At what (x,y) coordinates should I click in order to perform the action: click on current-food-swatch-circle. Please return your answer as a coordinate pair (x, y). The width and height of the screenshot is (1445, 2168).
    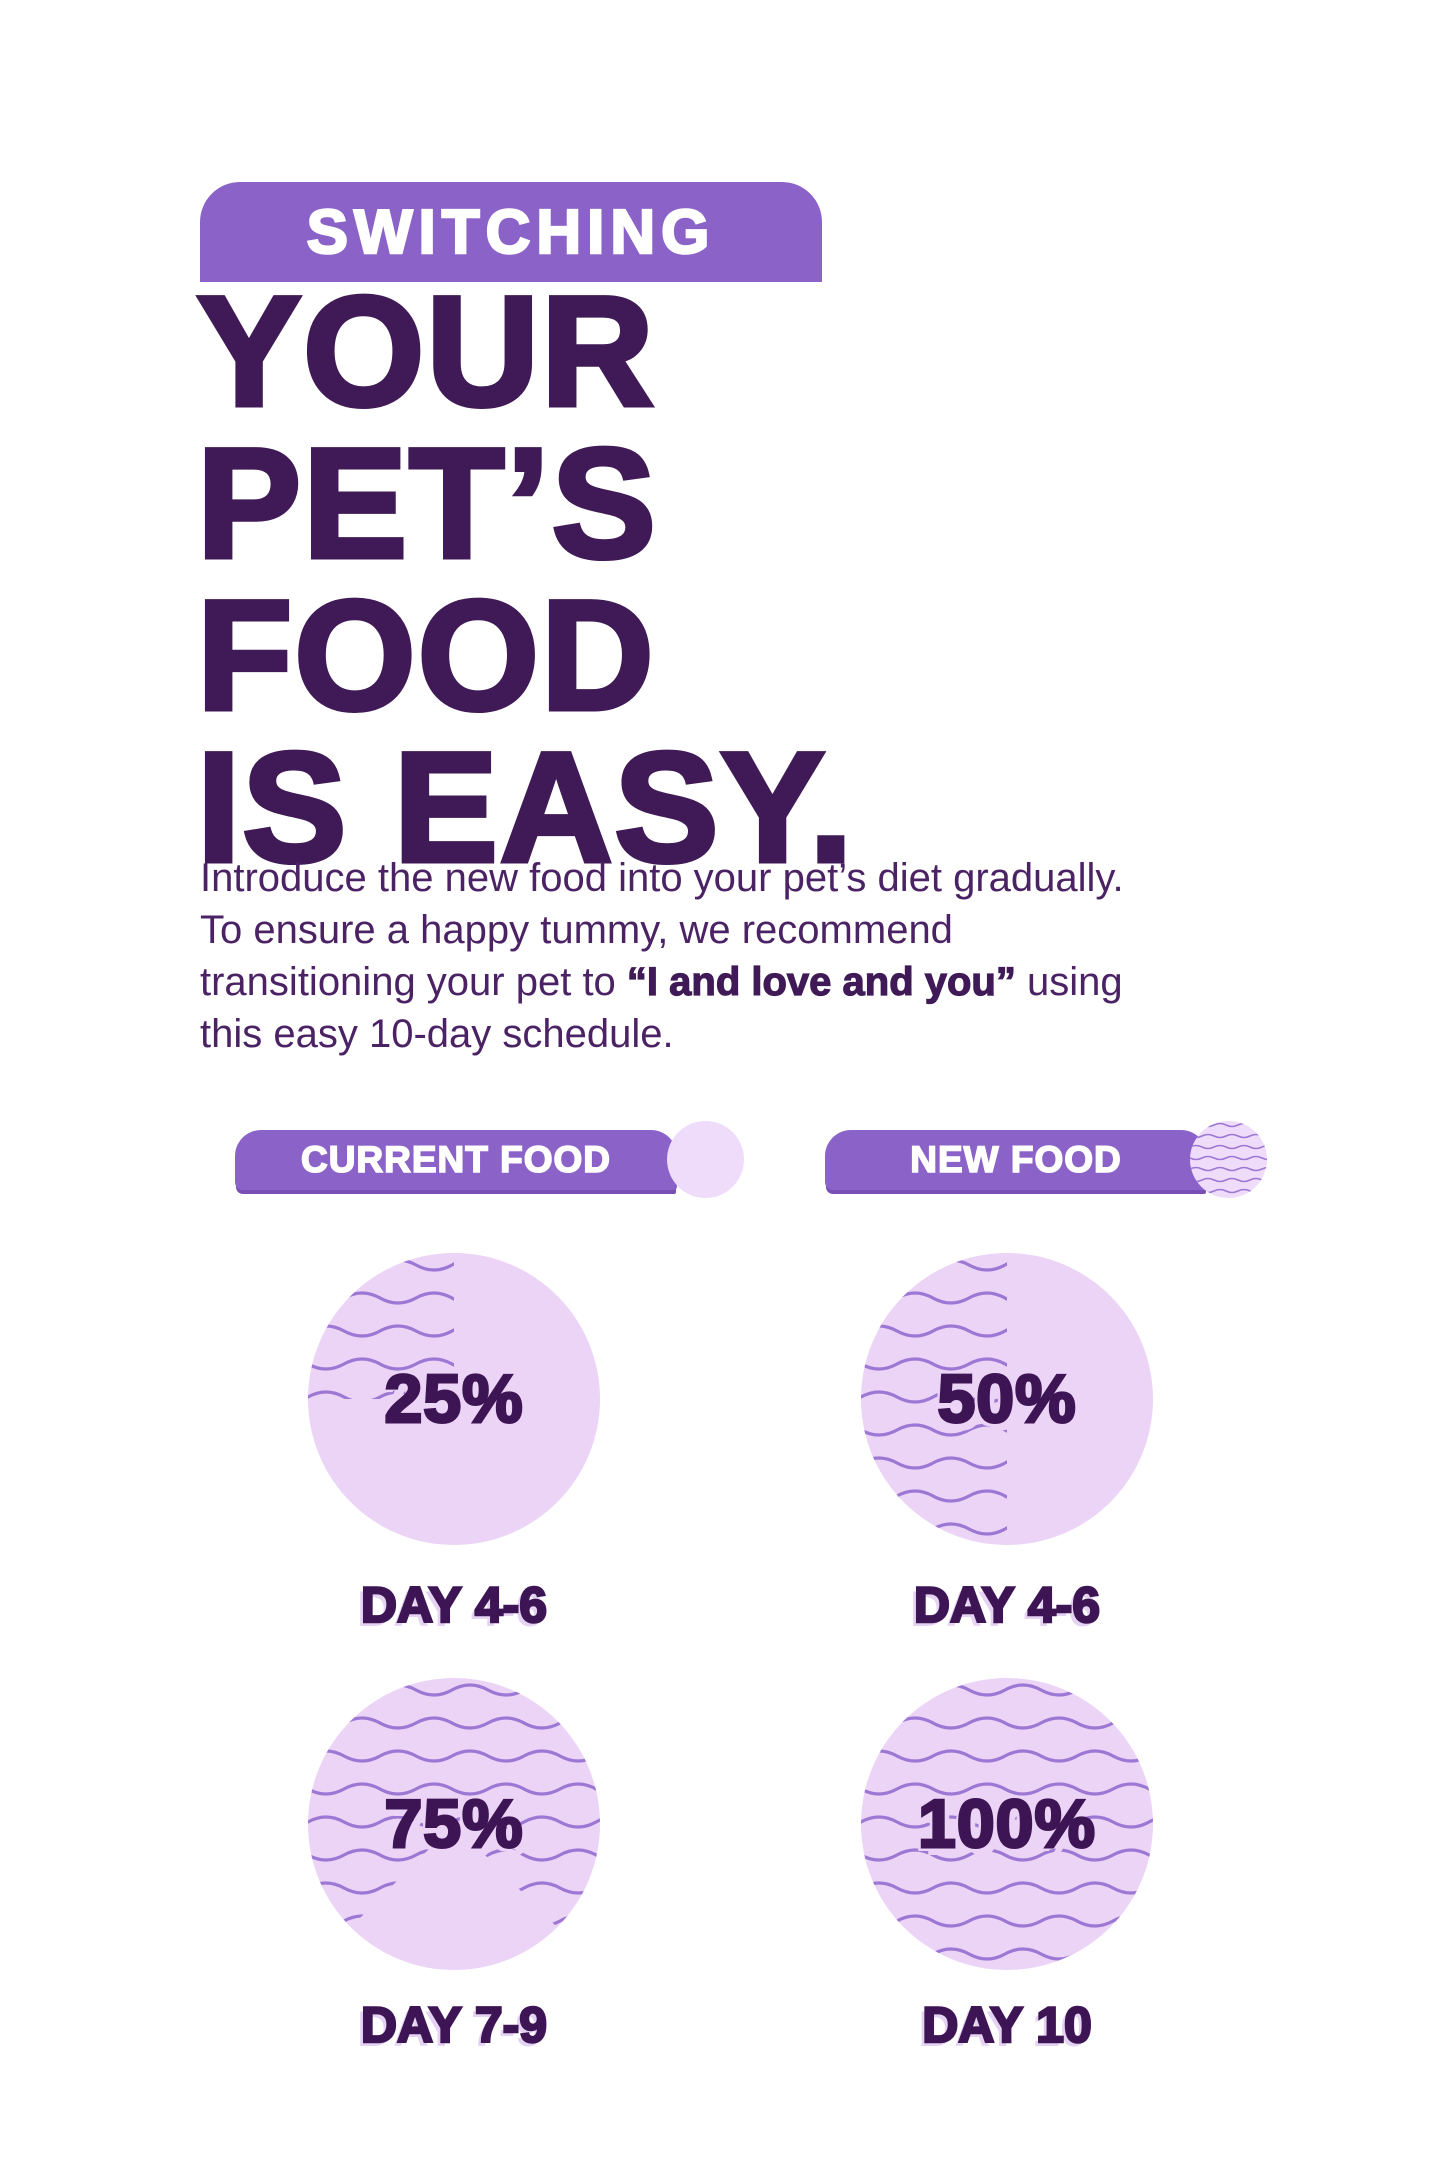
    Looking at the image, I should click on (705, 1159).